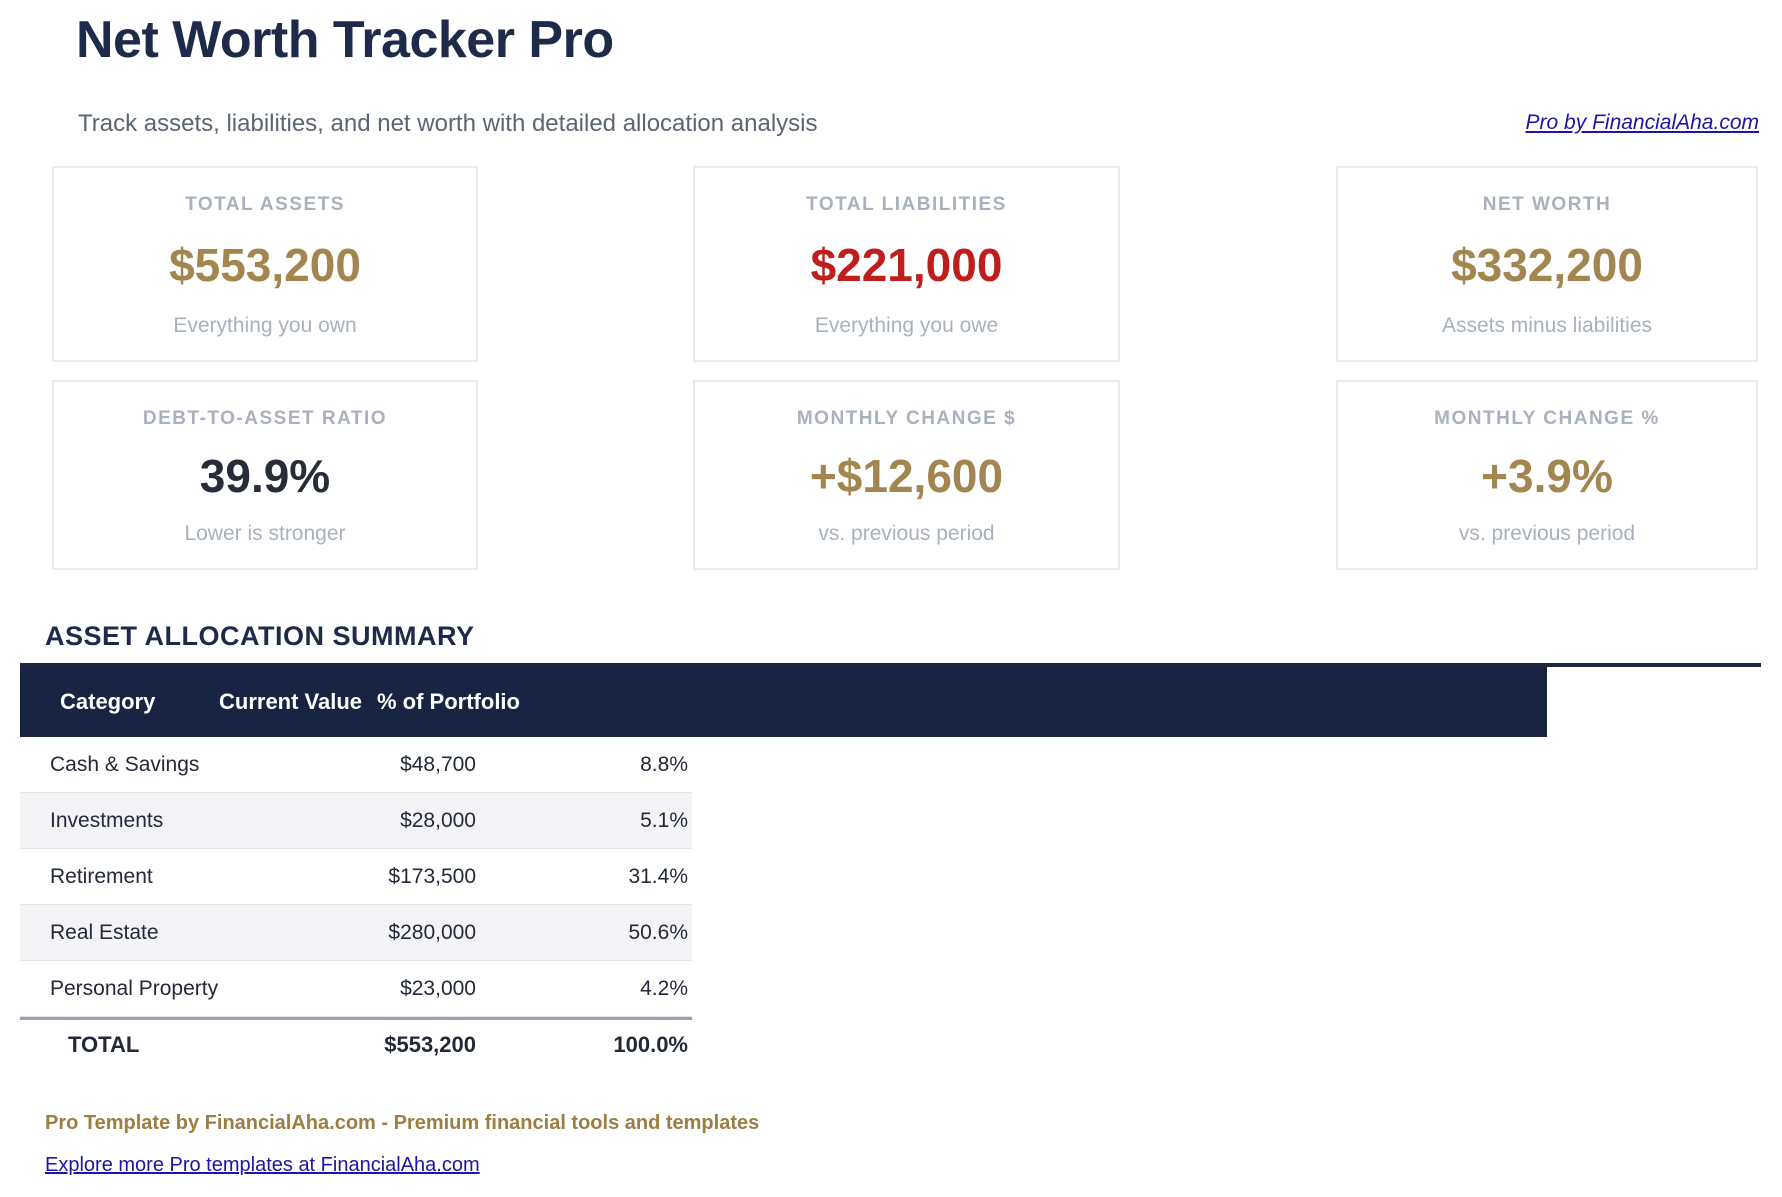 This screenshot has height=1197, width=1782. What do you see at coordinates (1547, 204) in the screenshot?
I see `stat-card-label: NET WORTH` at bounding box center [1547, 204].